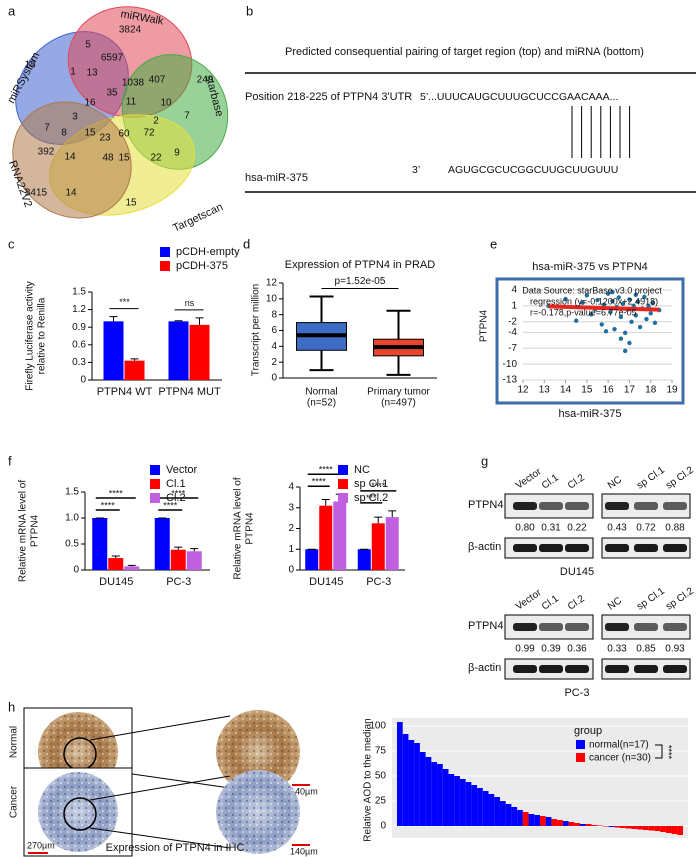  What do you see at coordinates (551, 649) in the screenshot?
I see `ratio: 0.39` at bounding box center [551, 649].